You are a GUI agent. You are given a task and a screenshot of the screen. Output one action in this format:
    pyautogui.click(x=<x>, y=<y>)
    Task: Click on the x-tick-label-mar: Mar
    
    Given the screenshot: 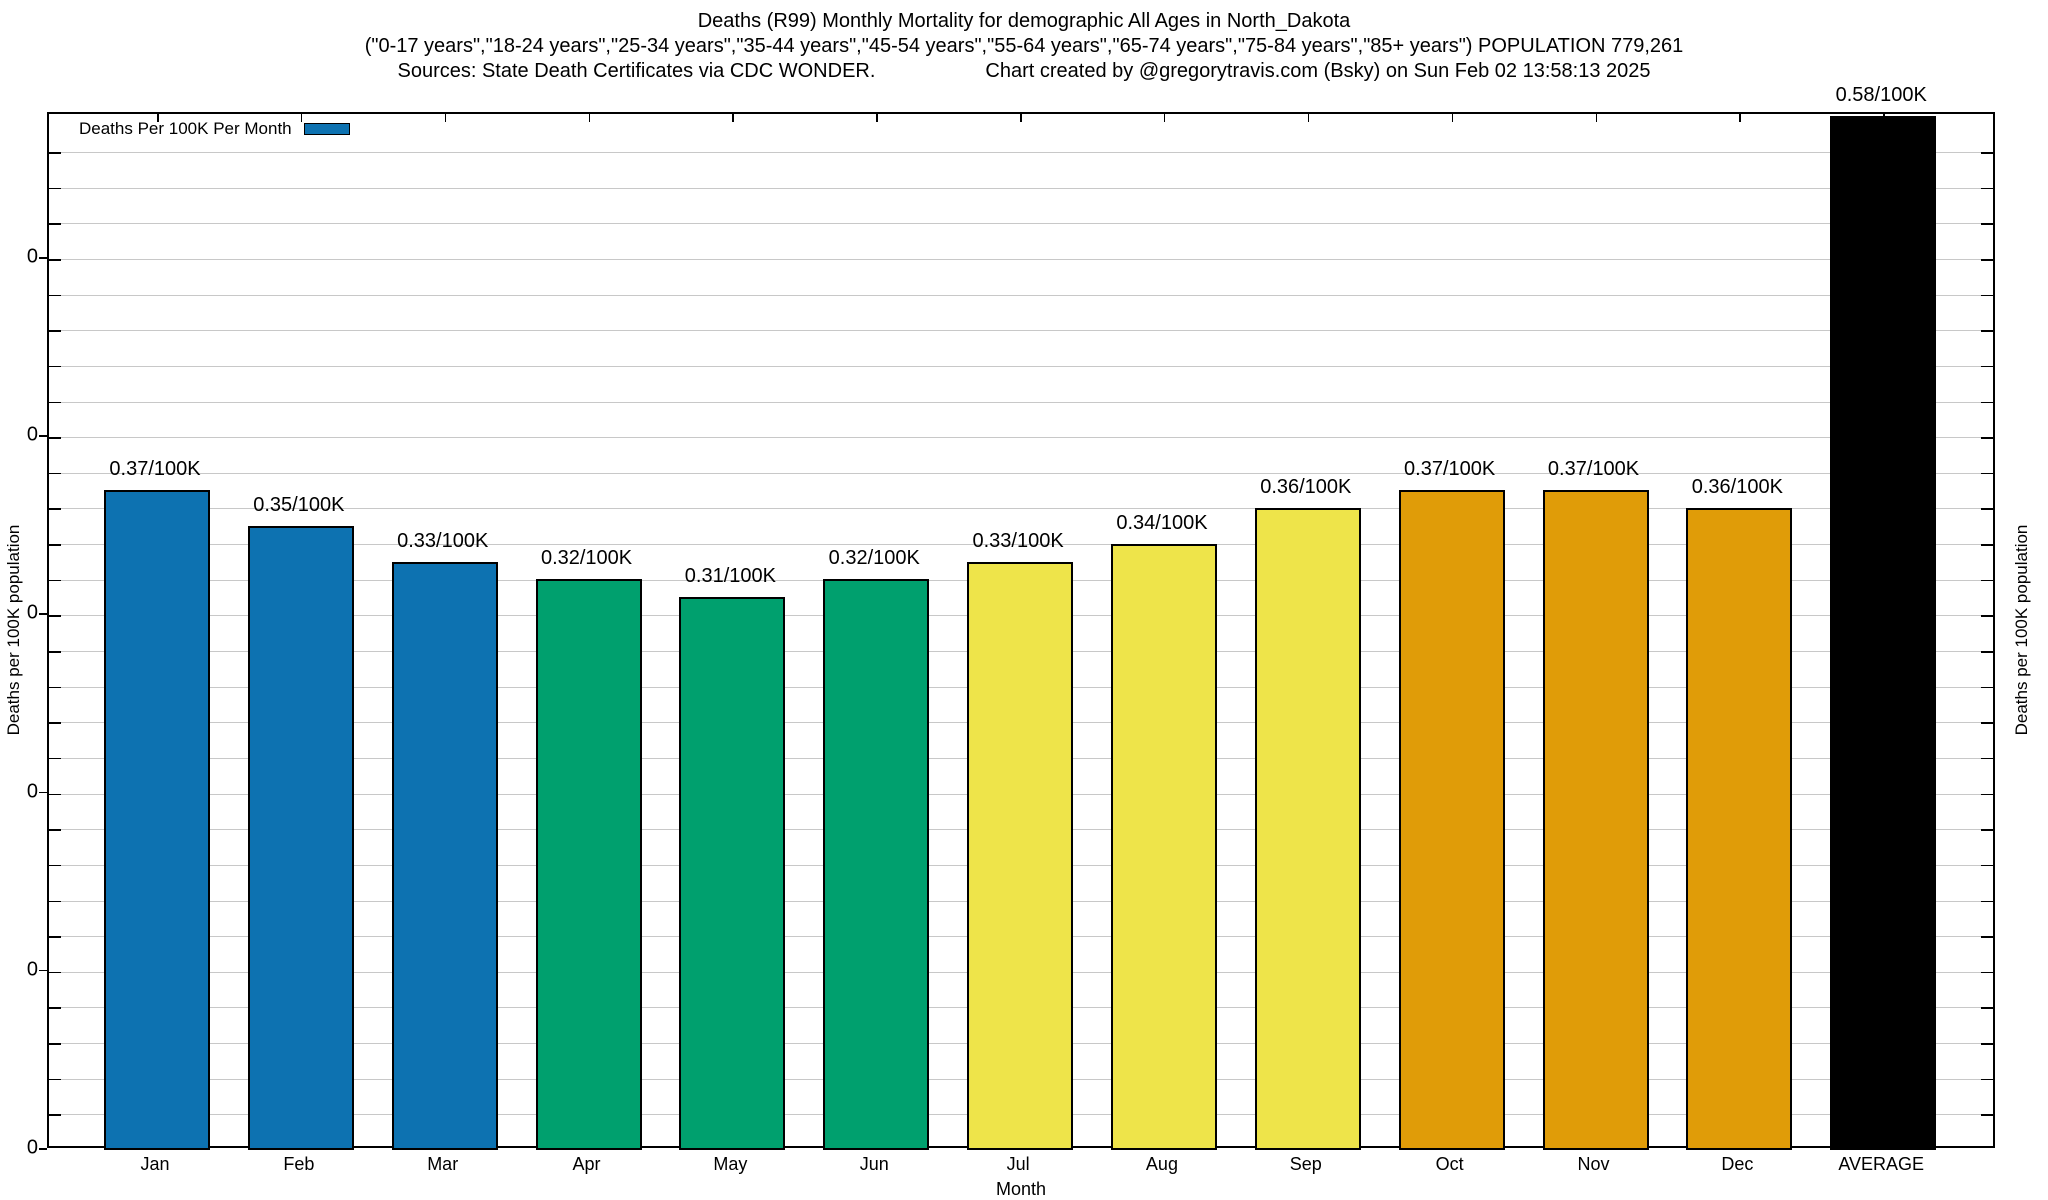 What is the action you would take?
    pyautogui.click(x=443, y=1164)
    